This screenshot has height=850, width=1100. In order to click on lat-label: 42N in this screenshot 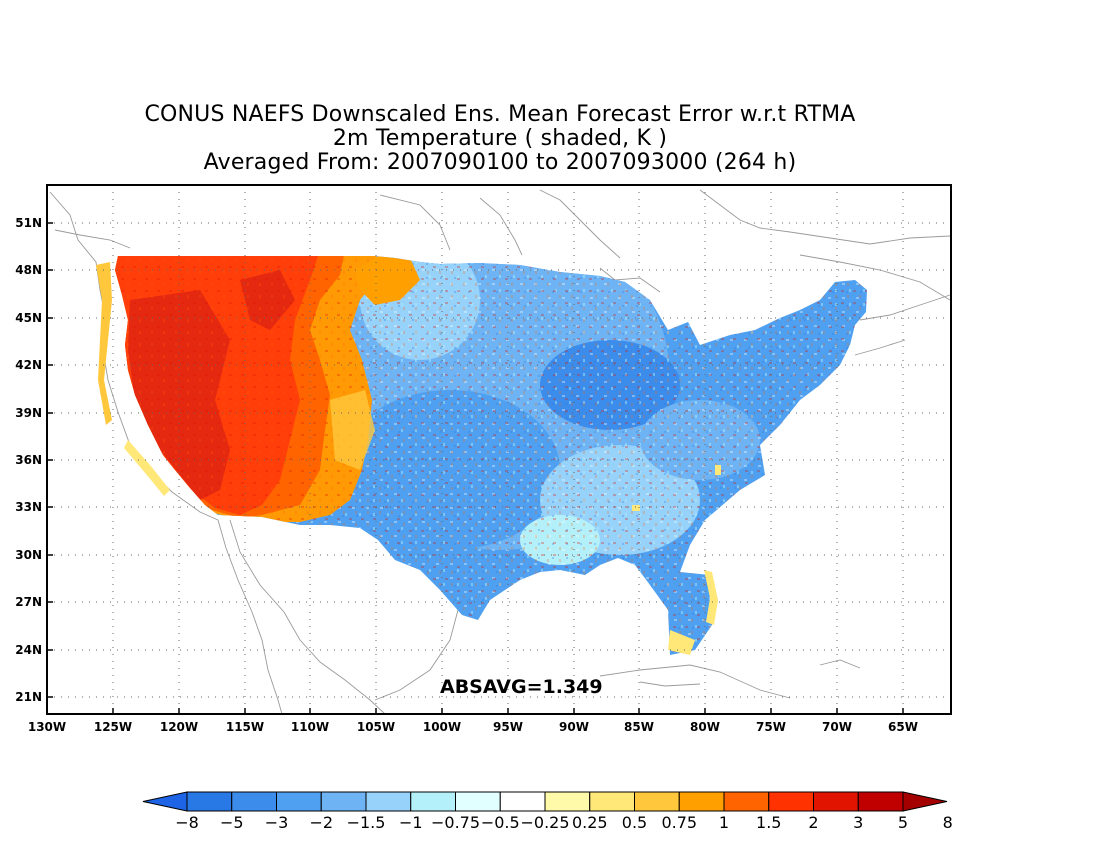, I will do `click(28, 365)`.